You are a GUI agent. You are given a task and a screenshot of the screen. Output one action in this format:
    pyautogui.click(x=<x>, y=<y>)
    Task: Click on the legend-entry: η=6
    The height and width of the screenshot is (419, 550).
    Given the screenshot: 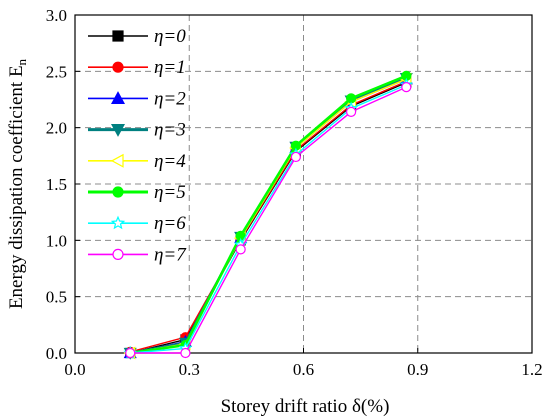 What is the action you would take?
    pyautogui.click(x=137, y=223)
    